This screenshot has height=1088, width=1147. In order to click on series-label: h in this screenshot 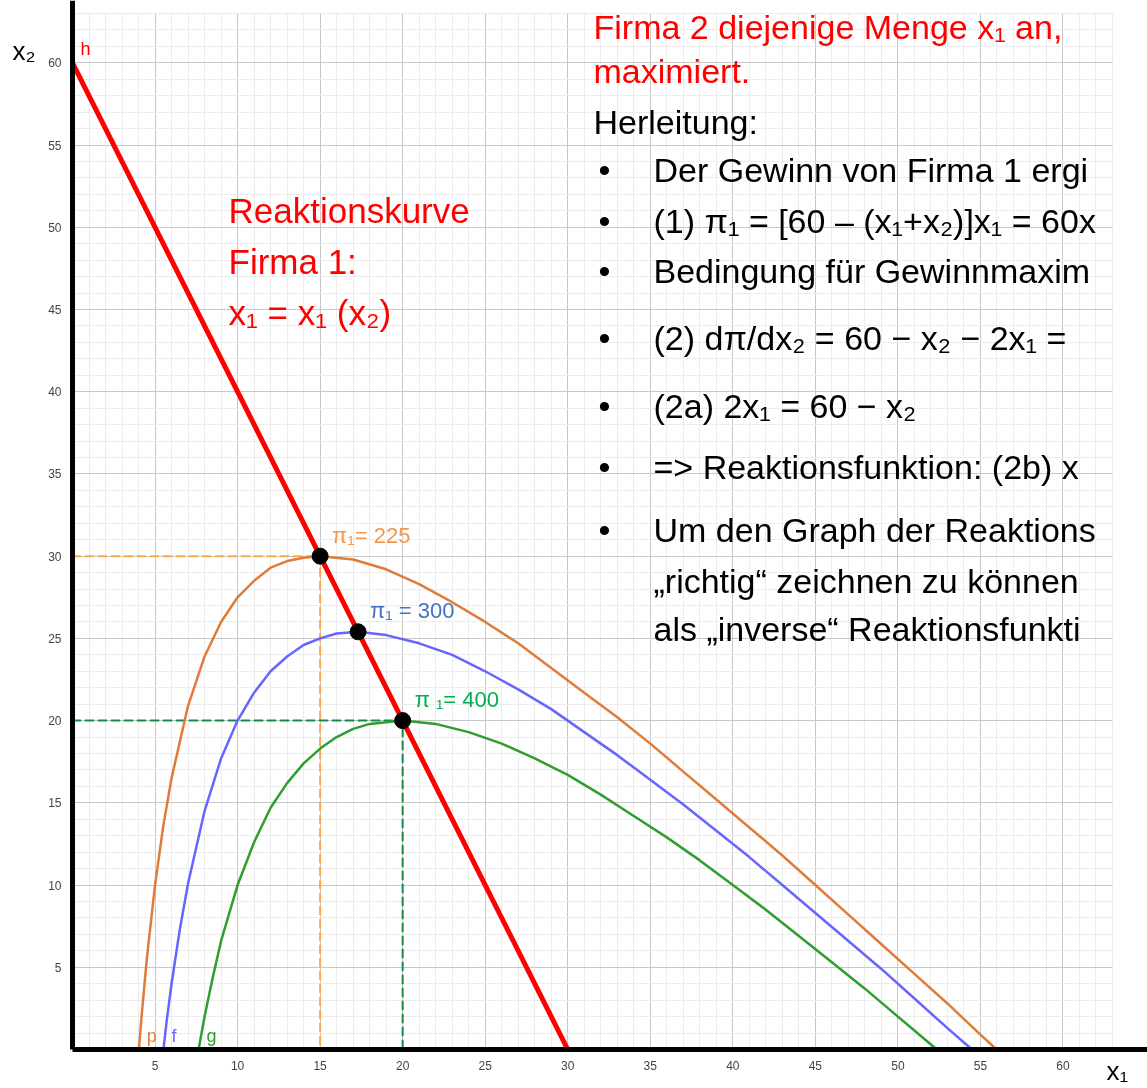, I will do `click(85, 48)`.